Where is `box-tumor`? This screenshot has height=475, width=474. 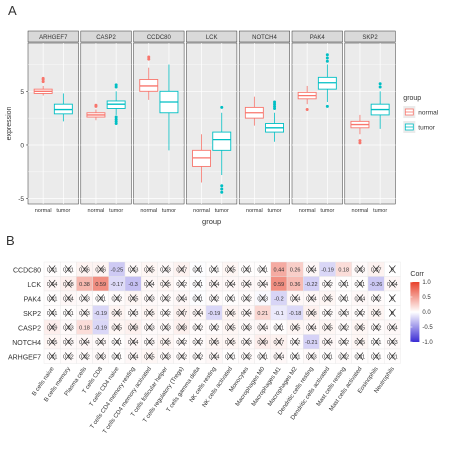
box-tumor is located at coordinates (222, 141).